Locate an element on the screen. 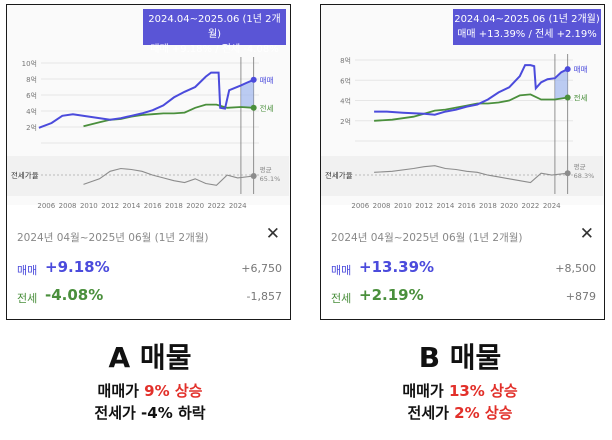 The image size is (612, 440). caption-b: B 매물 매매가 13% 상승 전세가 2% 상승 is located at coordinates (460, 384).